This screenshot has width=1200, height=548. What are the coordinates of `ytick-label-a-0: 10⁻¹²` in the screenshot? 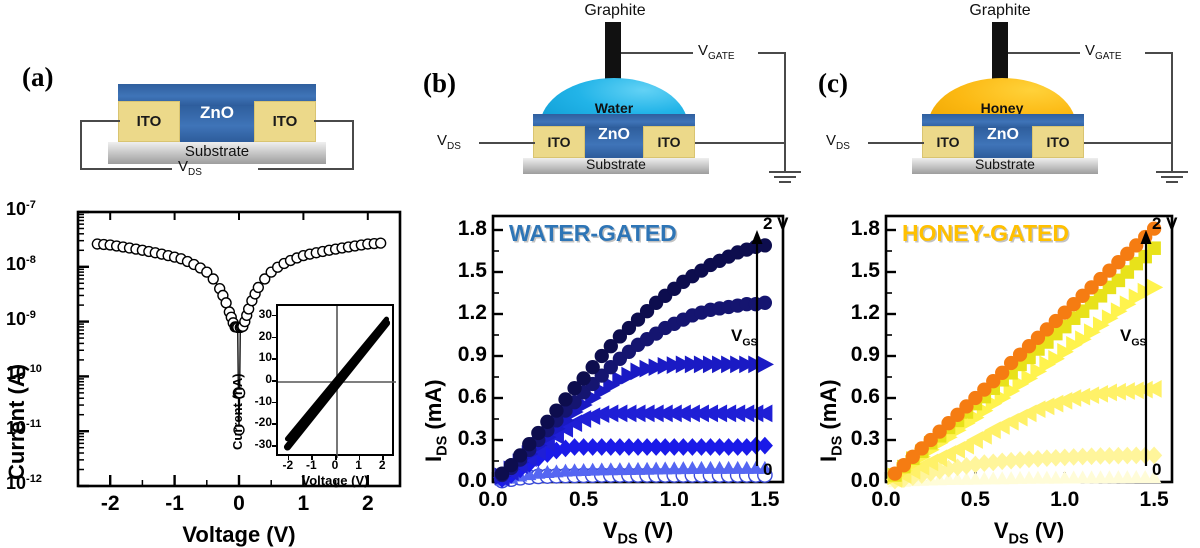 It's located at (24, 483).